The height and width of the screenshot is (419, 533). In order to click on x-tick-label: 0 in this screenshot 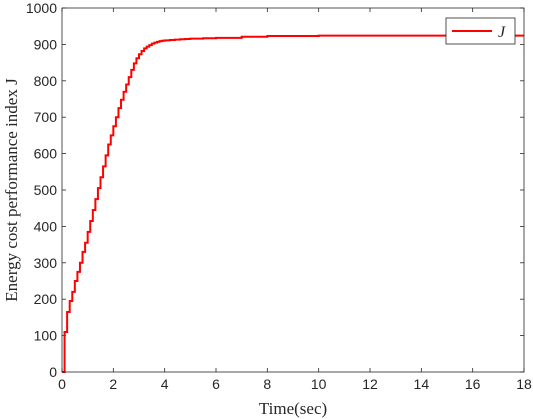, I will do `click(62, 384)`.